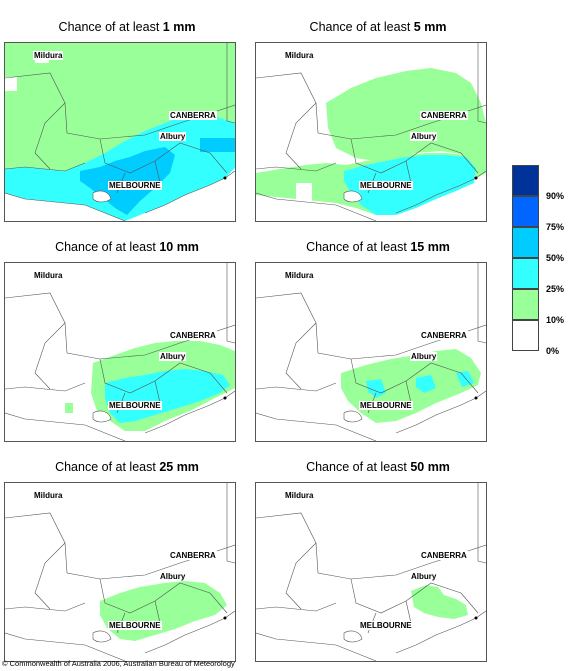 The height and width of the screenshot is (671, 570). I want to click on legend-label-75: 75%, so click(555, 227).